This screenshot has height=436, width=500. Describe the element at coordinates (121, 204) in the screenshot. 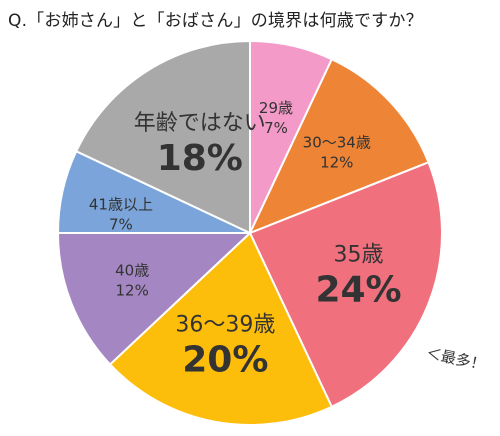

I see `slice-name-label: 41歳以上` at that location.